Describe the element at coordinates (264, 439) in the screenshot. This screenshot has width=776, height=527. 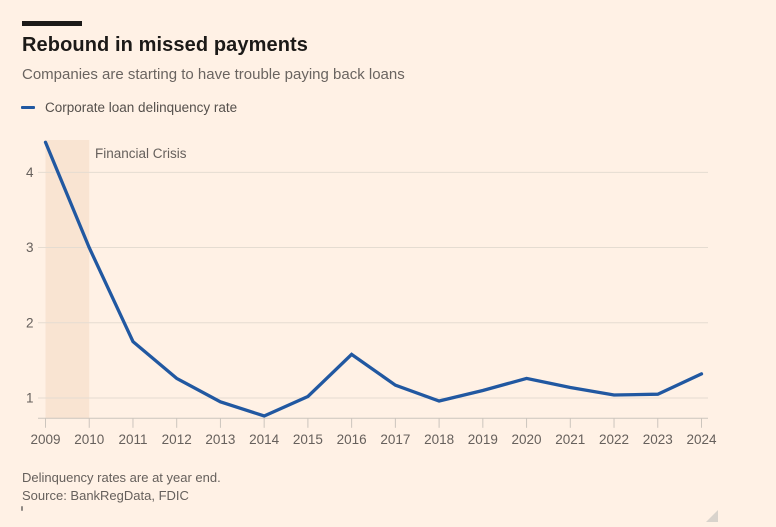
I see `x-axis-tick-label: 2014` at that location.